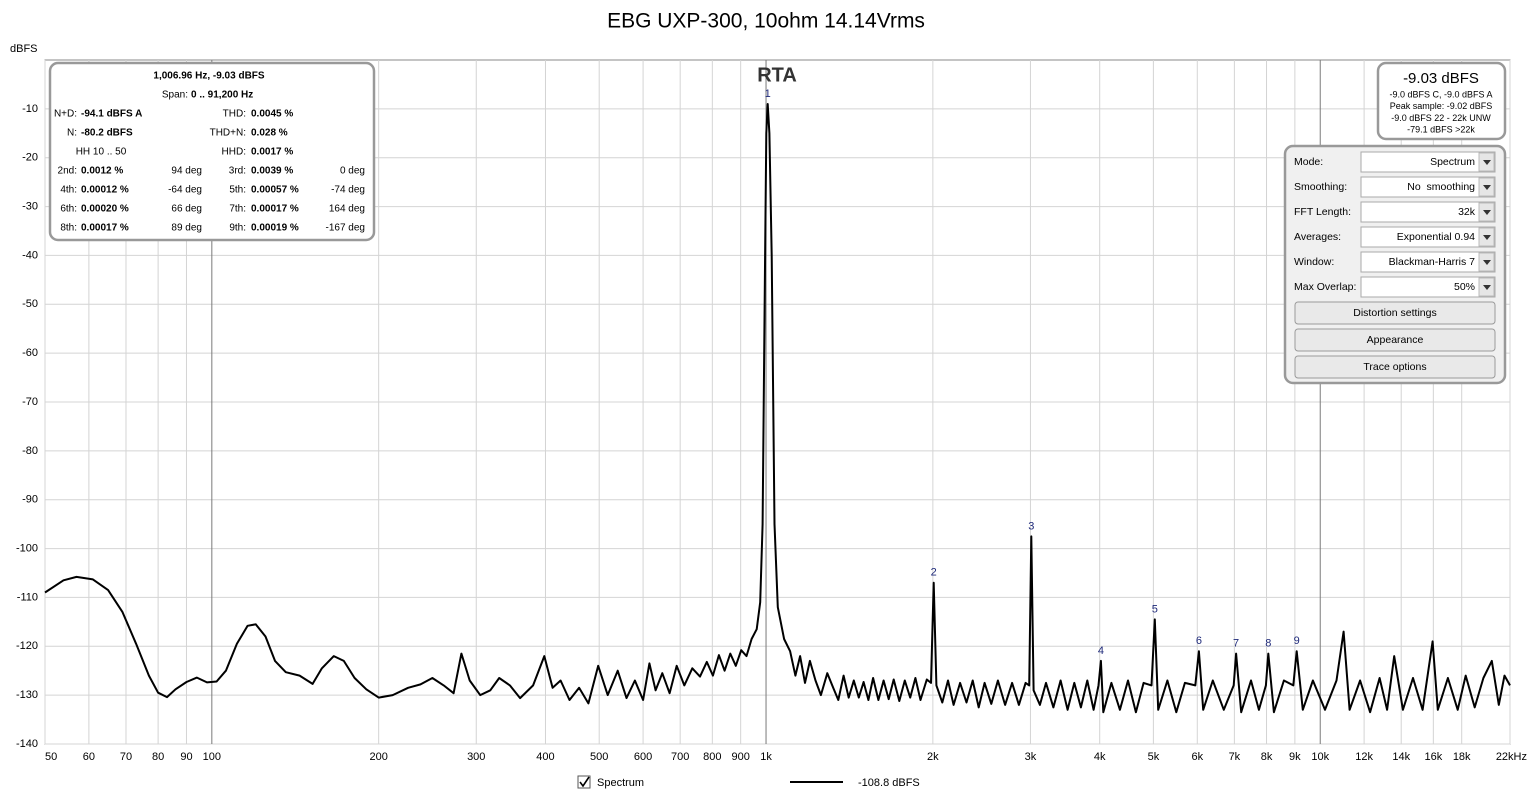 The image size is (1532, 797). Describe the element at coordinates (30, 158) in the screenshot. I see `y-tick-label: -20` at that location.